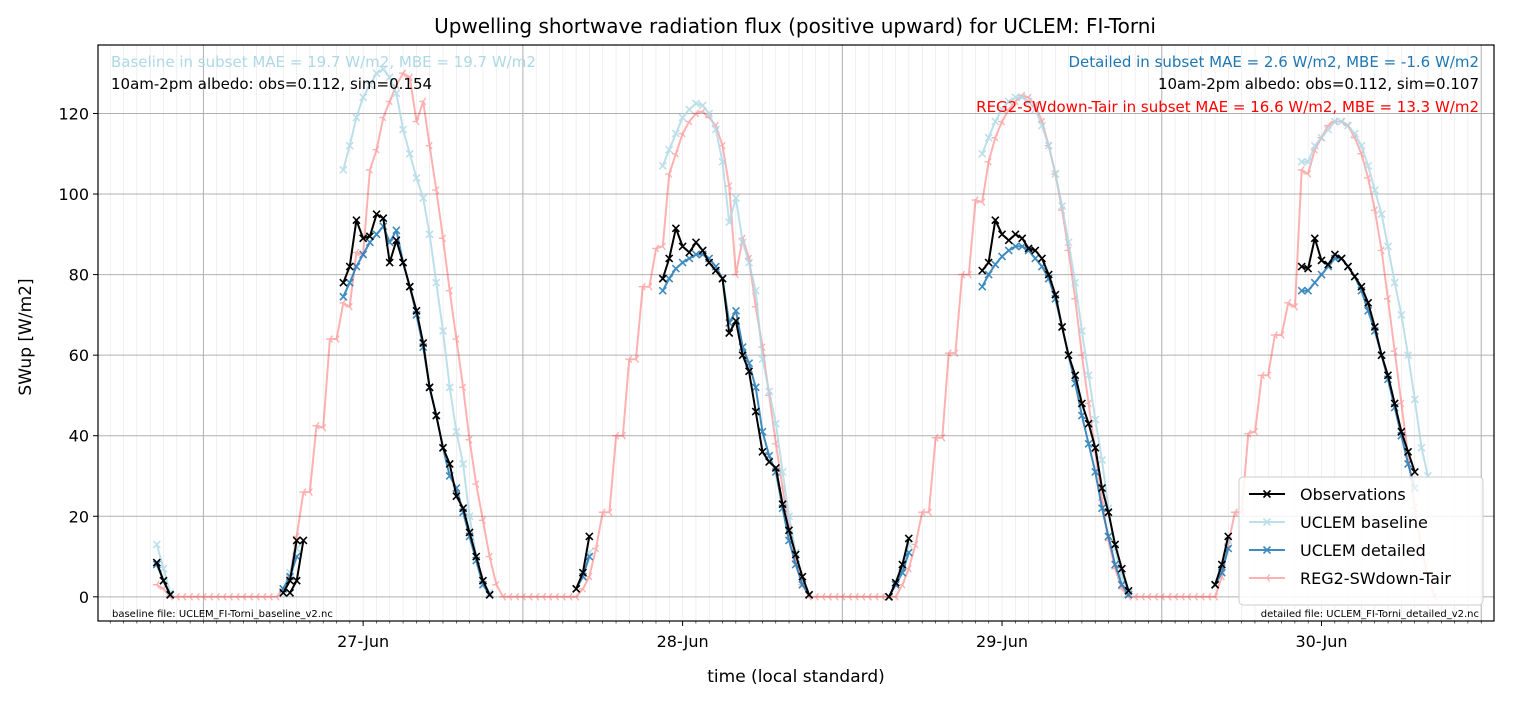 The width and height of the screenshot is (1520, 701). I want to click on x-tick-label: 27-Jun, so click(363, 641).